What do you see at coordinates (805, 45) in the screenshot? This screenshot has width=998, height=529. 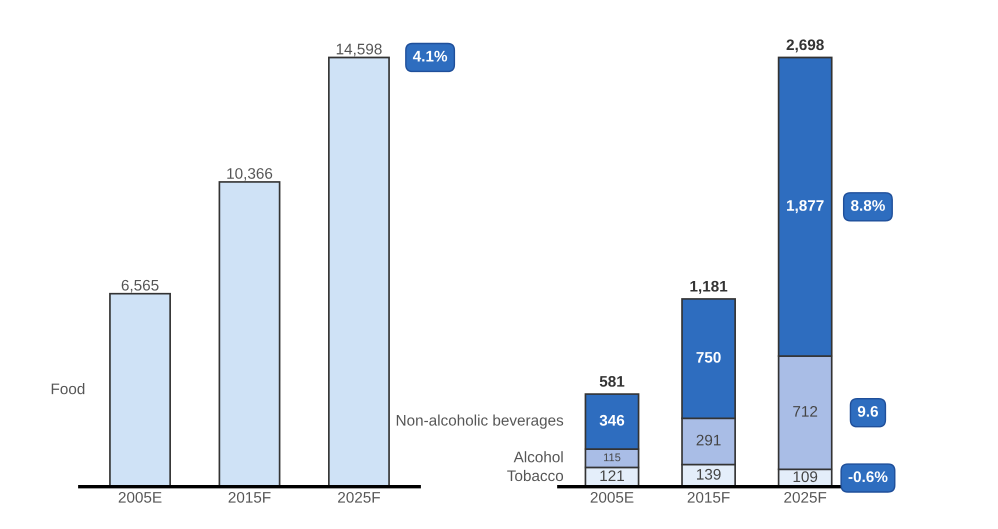 I see `total-label: 2,698` at bounding box center [805, 45].